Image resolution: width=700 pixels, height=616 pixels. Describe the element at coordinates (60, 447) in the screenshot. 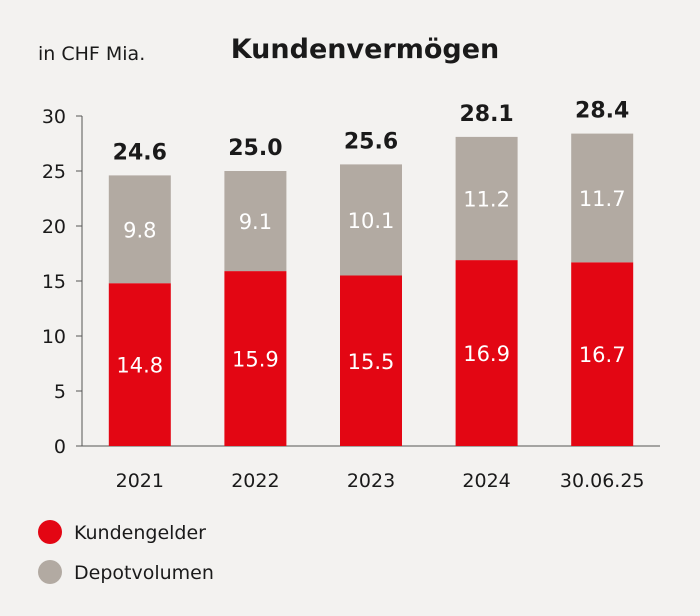

I see `y-tick-label: 0` at that location.